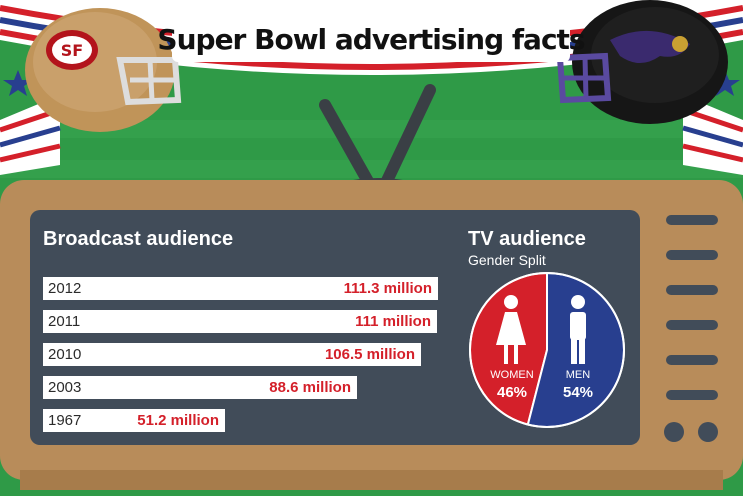 This screenshot has width=743, height=496. Describe the element at coordinates (65, 354) in the screenshot. I see `bar-category-label: 2010` at that location.